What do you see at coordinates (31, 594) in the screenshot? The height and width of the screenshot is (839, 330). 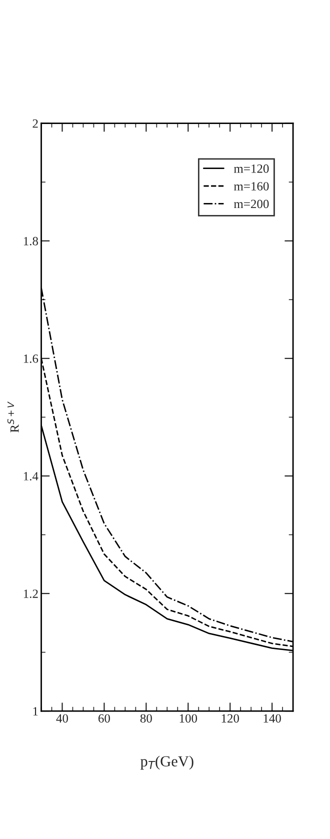 I see `y-tick-label: 1.2` at bounding box center [31, 594].